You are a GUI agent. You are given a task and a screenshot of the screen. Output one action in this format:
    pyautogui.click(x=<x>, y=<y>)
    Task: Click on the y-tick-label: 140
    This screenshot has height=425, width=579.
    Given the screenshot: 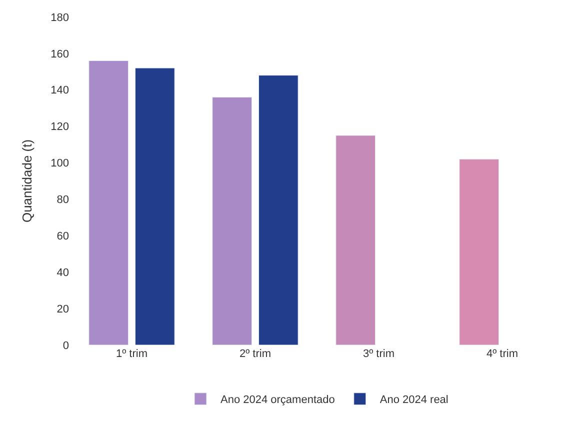 What is the action you would take?
    pyautogui.click(x=59, y=90)
    